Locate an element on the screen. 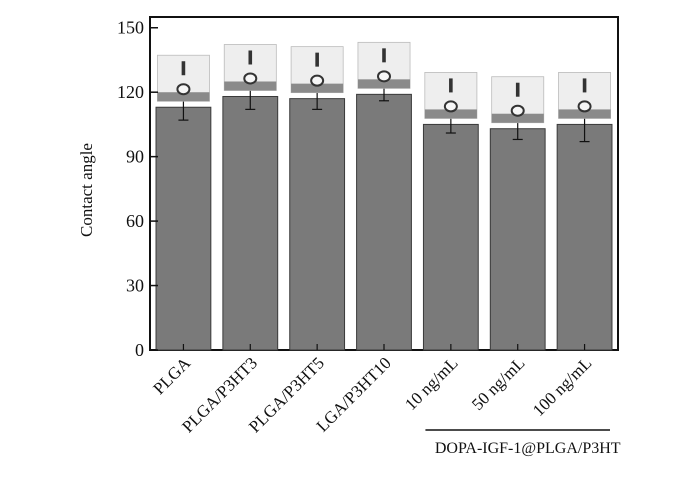  y-tick-label: 0 is located at coordinates (139, 350).